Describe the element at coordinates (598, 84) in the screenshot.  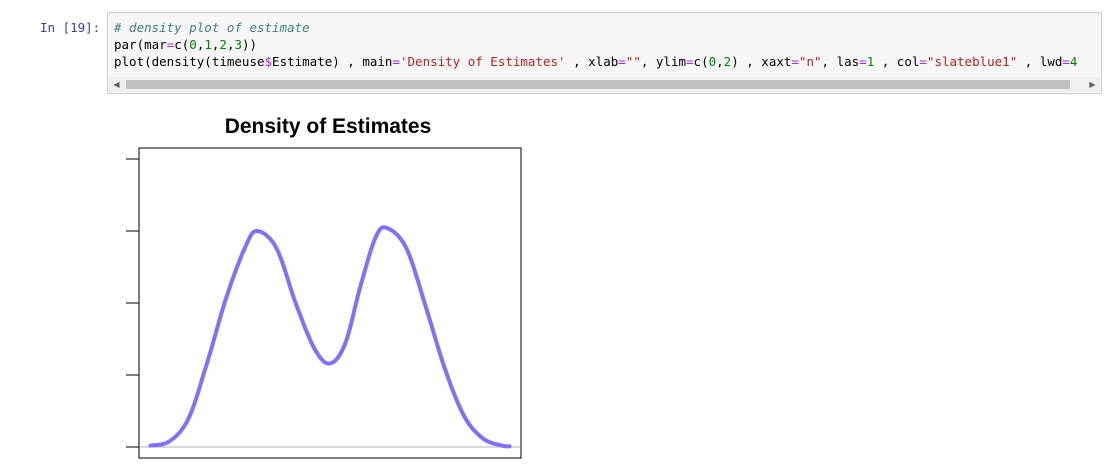
I see `scroll-thumb` at that location.